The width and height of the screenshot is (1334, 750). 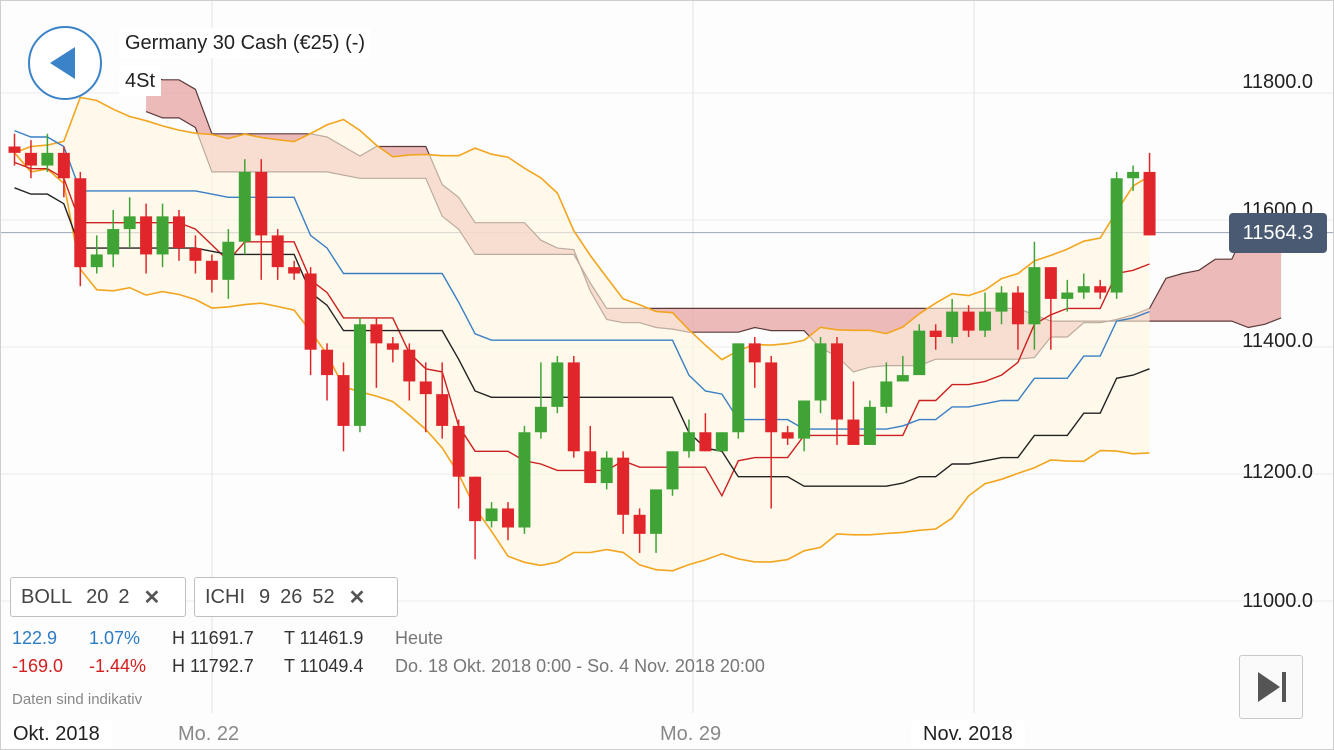 I want to click on period-change: -169.0, so click(x=38, y=666).